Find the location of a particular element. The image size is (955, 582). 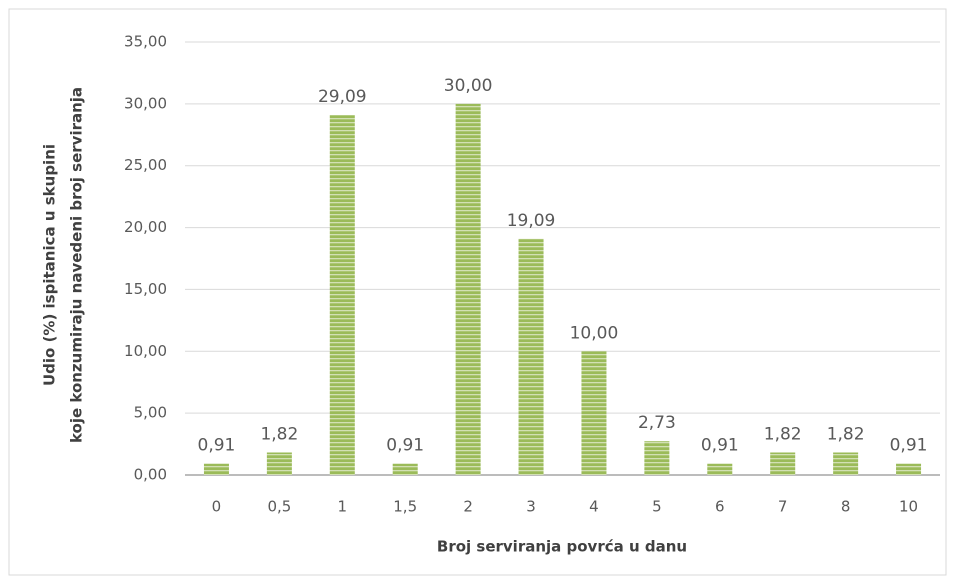

x-tick-label: 4 is located at coordinates (594, 507).